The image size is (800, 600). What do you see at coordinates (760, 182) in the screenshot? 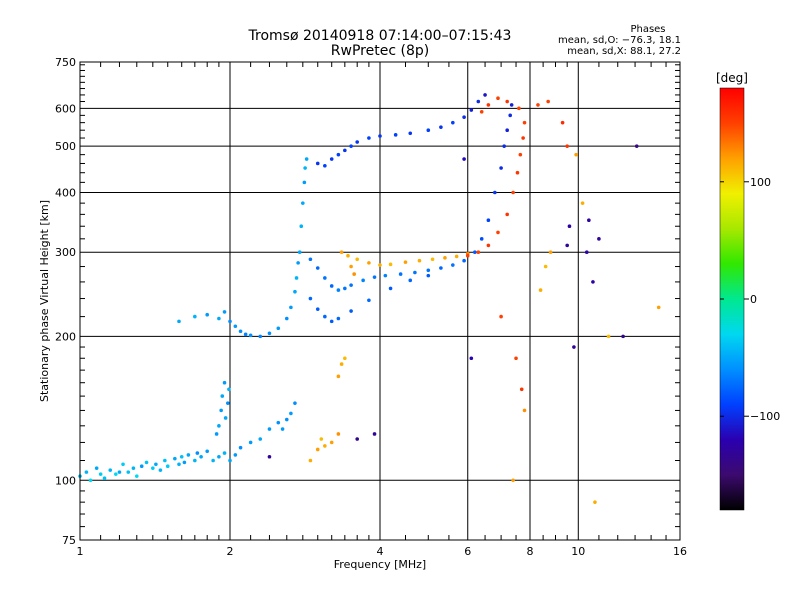
I see `colorbar-tick-label: 100` at bounding box center [760, 182].